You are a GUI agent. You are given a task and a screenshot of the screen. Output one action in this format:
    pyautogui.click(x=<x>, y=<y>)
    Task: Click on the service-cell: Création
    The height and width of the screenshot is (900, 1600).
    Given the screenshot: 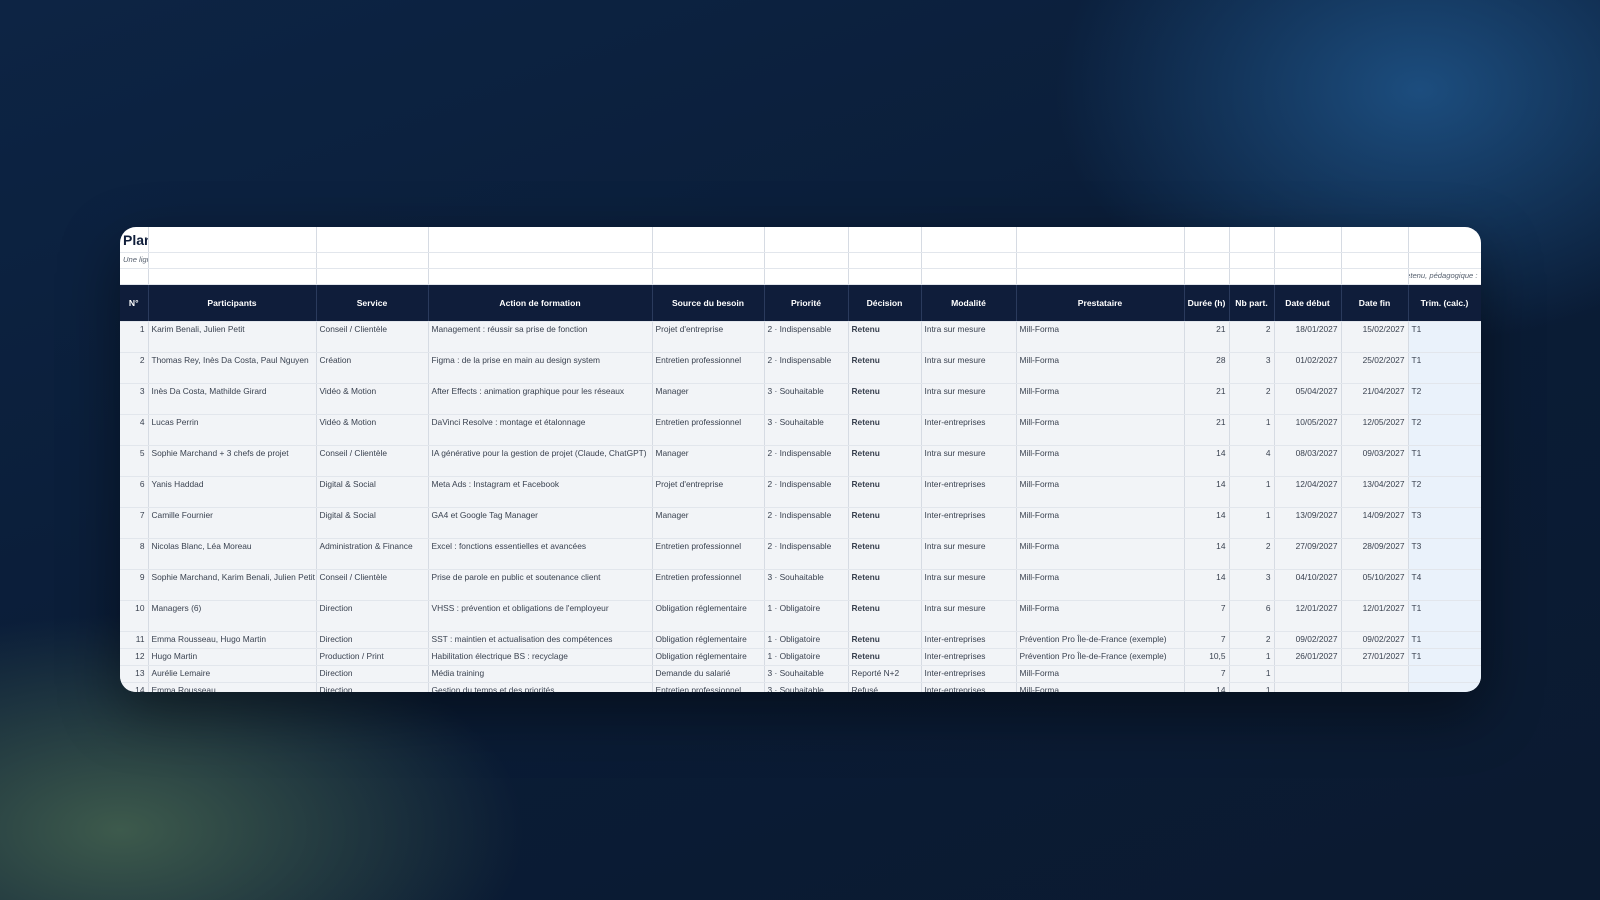 What is the action you would take?
    pyautogui.click(x=372, y=368)
    